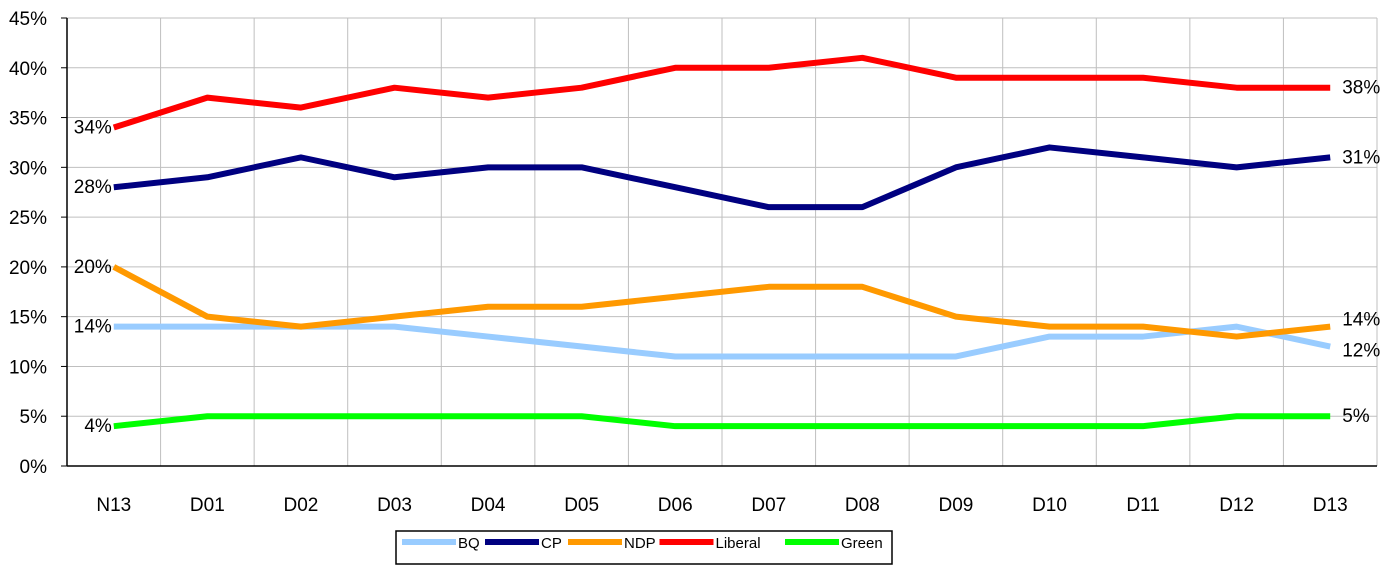 The image size is (1392, 565). I want to click on start-data-label: 20%, so click(93, 267).